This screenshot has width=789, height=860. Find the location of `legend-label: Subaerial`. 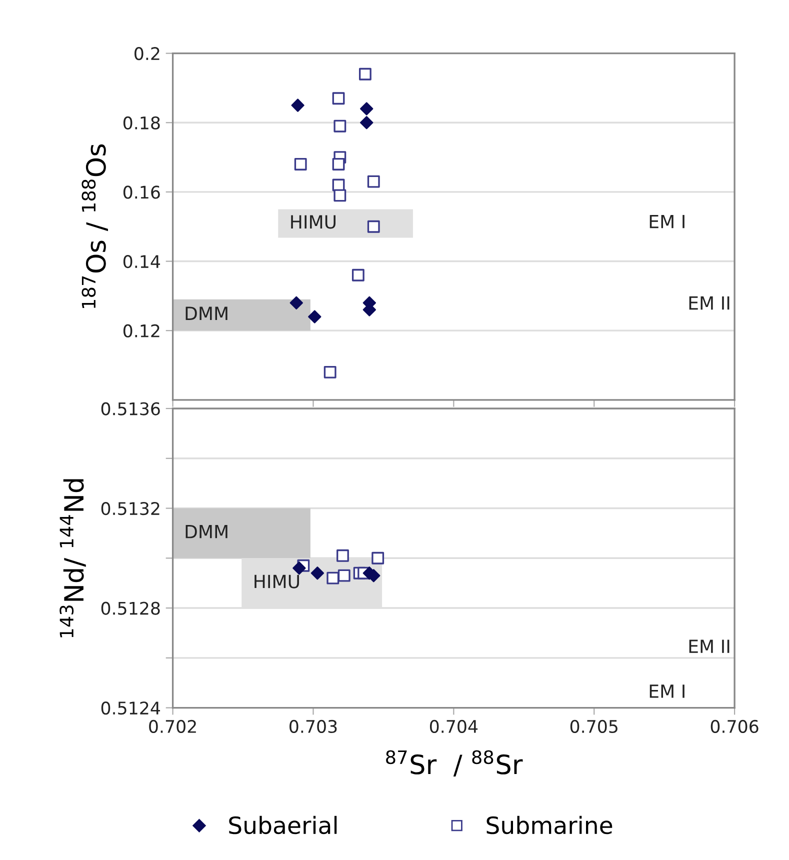

legend-label: Subaerial is located at coordinates (283, 825).